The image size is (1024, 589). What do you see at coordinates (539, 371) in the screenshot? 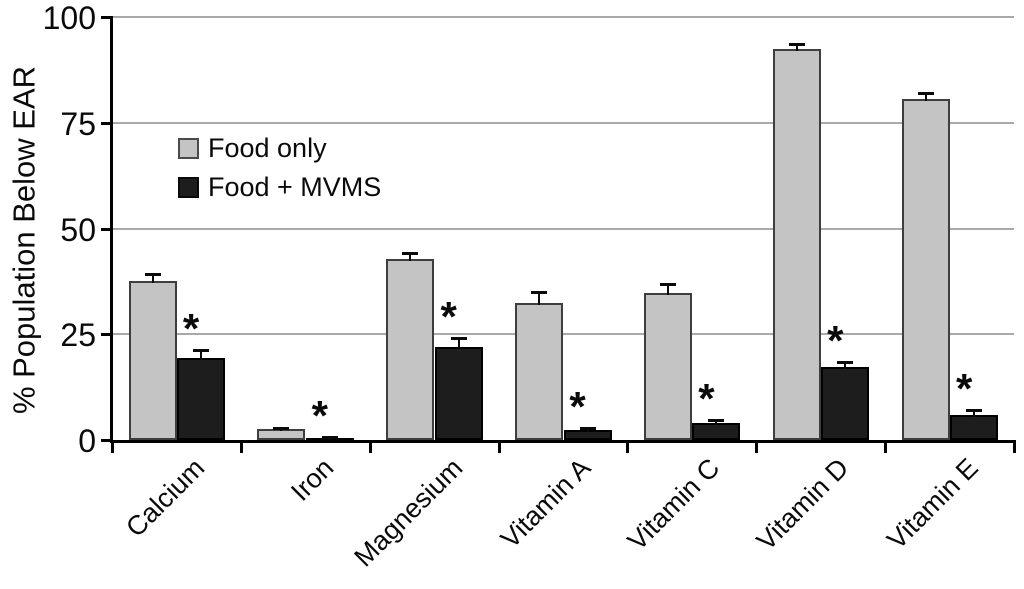
I see `bar-food-only-vitamin-a` at bounding box center [539, 371].